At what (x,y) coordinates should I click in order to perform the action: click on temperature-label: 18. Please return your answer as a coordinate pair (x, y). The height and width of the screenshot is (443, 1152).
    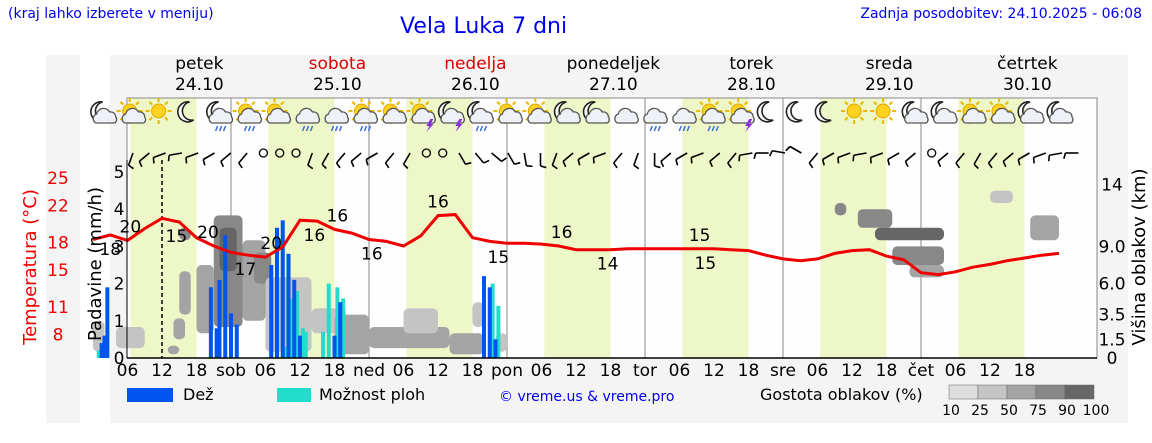
    Looking at the image, I should click on (110, 250).